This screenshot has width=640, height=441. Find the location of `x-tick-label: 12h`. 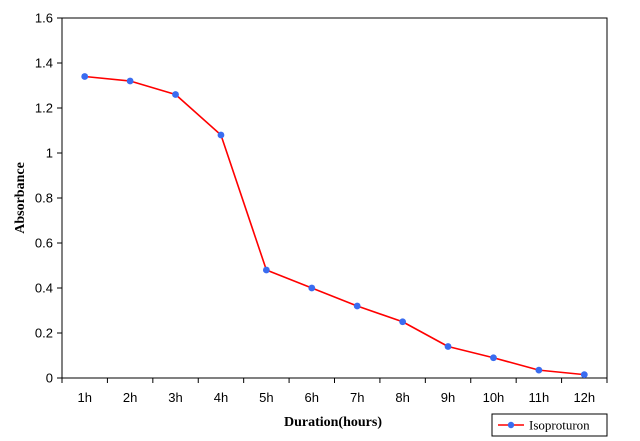

x-tick-label: 12h is located at coordinates (584, 397).